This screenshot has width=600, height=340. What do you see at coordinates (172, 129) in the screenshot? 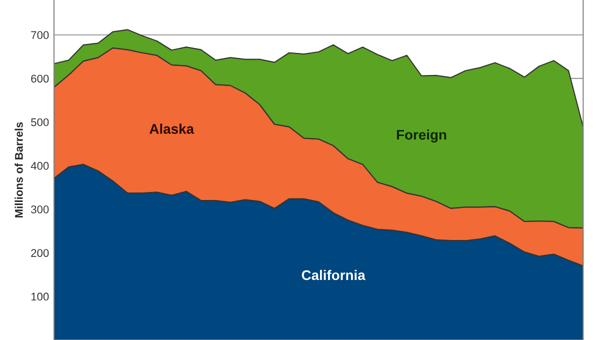
I see `series-label: Alaska` at bounding box center [172, 129].